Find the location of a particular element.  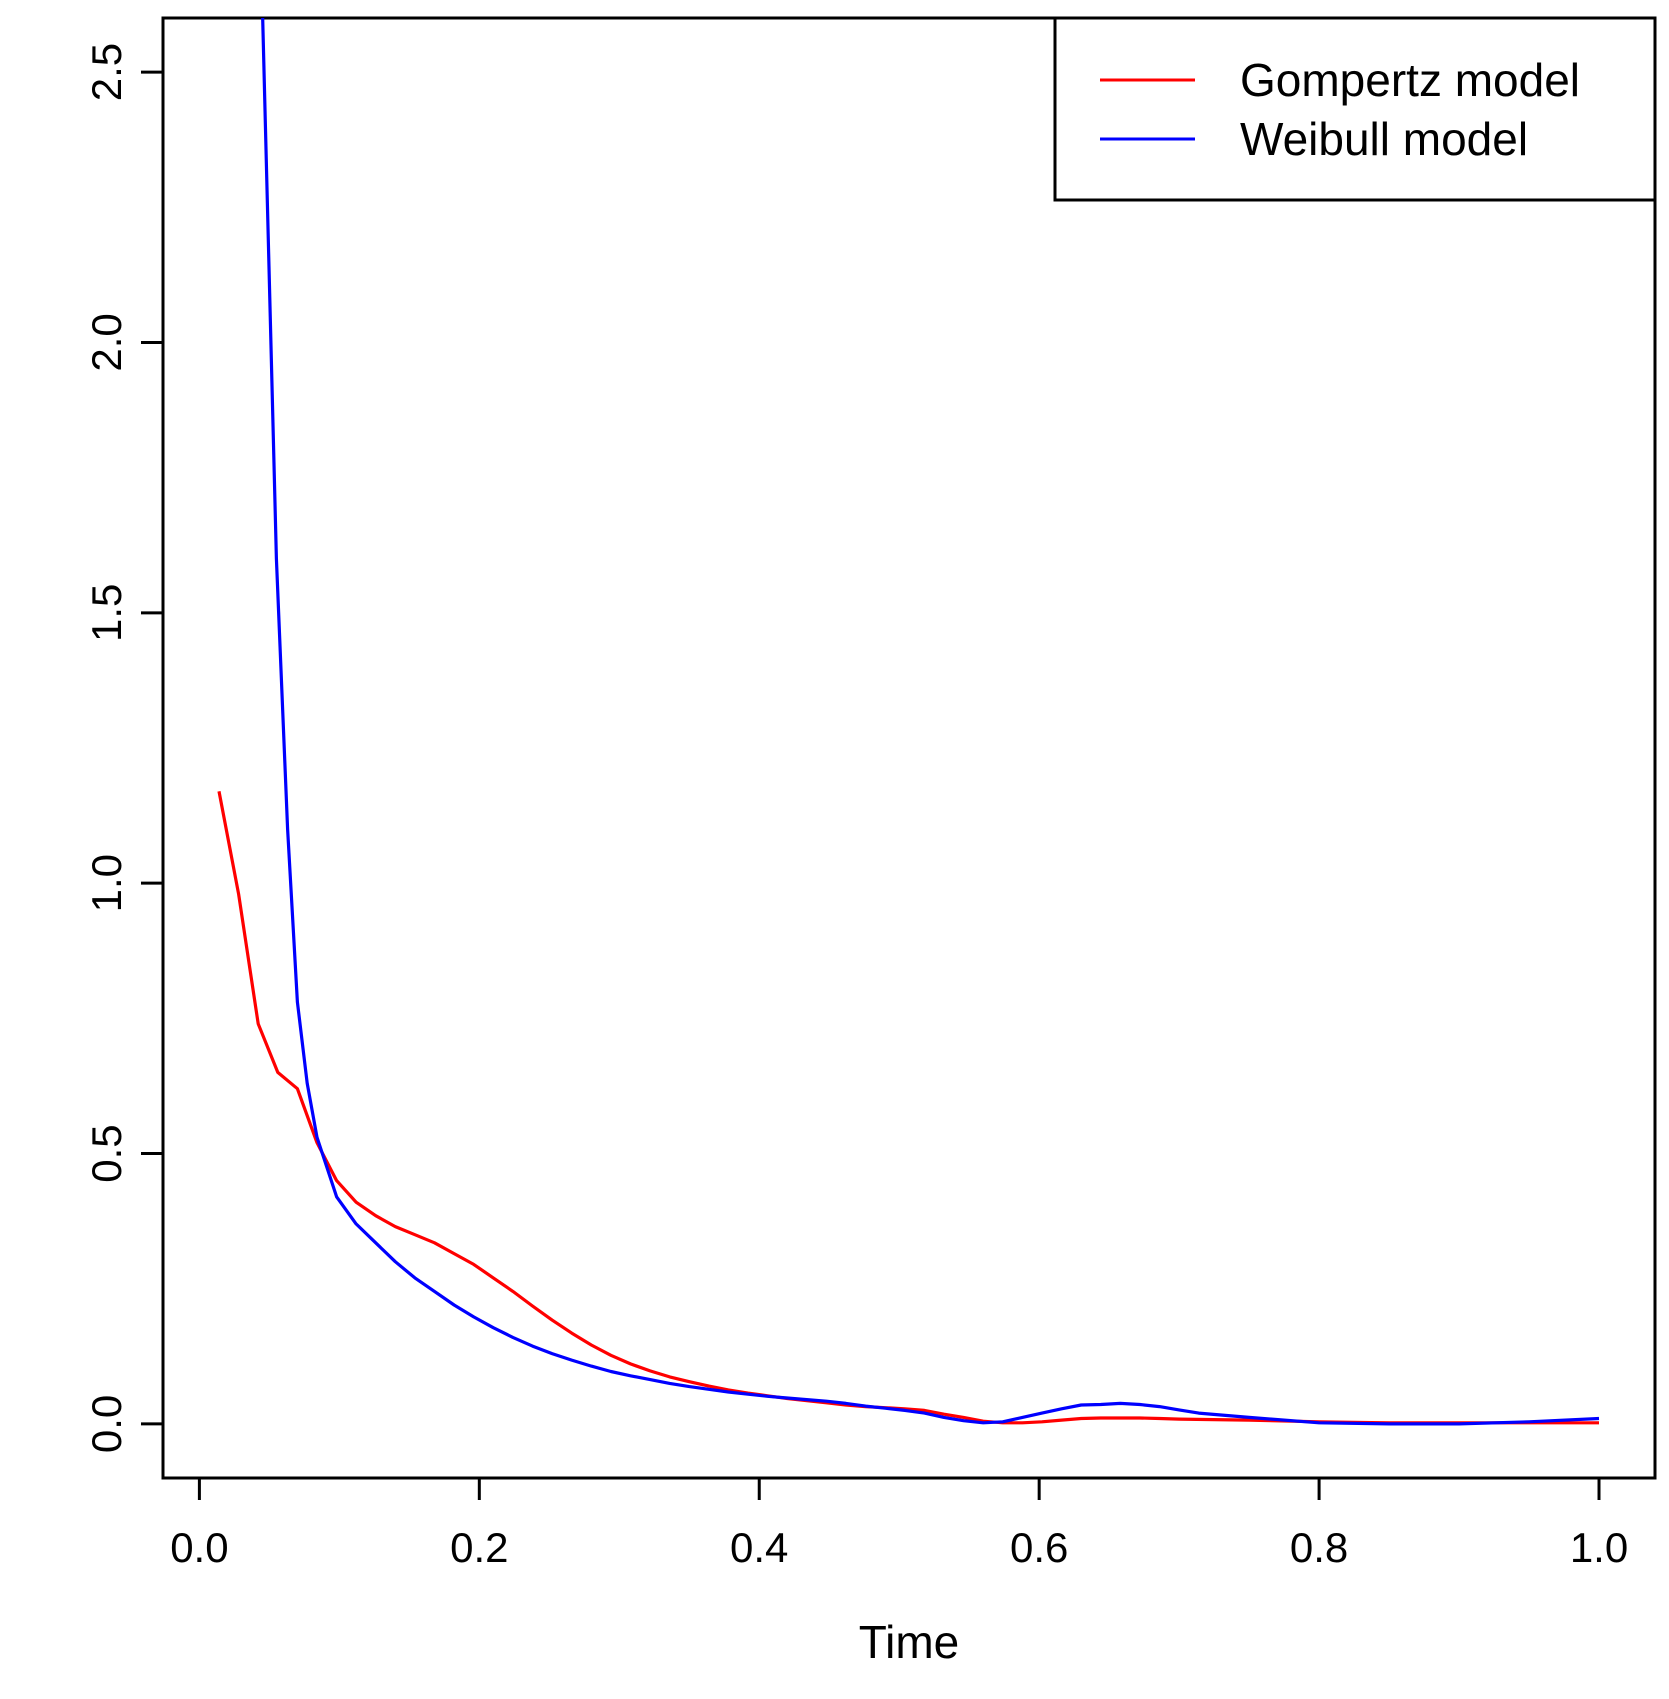

legend-label-gompertz: Gompertz model is located at coordinates (1410, 80).